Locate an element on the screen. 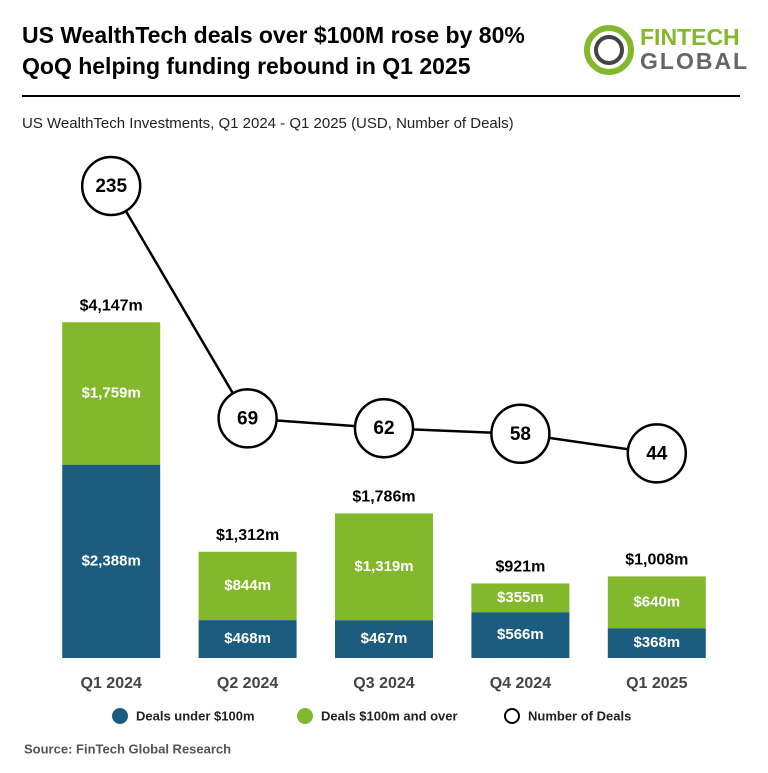 This screenshot has width=768, height=773. segment-label: $844m is located at coordinates (247, 585).